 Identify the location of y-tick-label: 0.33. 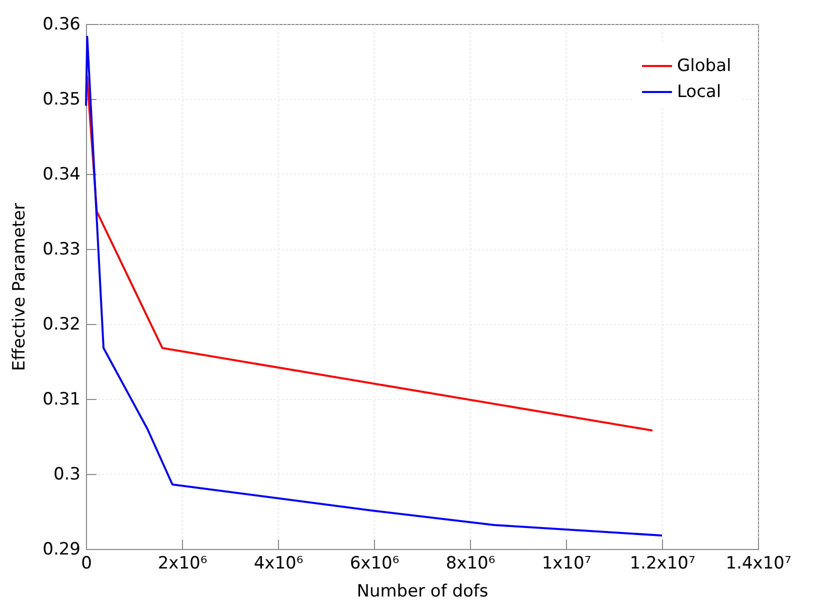
(61, 250).